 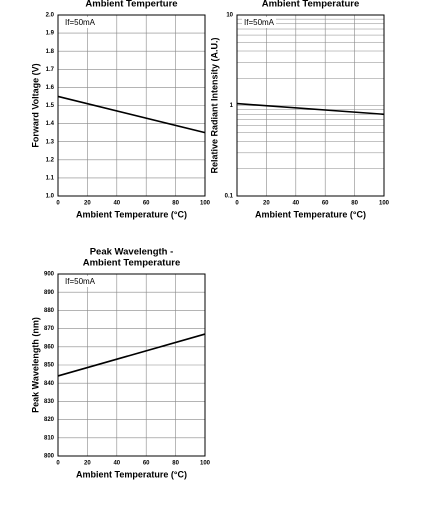 I want to click on y-tick-label: 810, so click(x=49, y=438).